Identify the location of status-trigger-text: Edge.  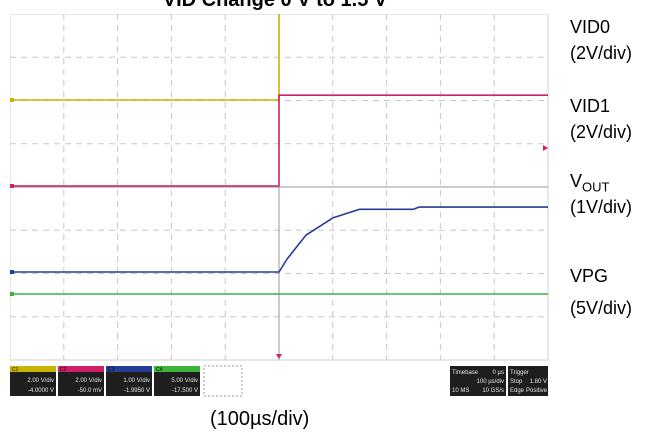
(517, 391).